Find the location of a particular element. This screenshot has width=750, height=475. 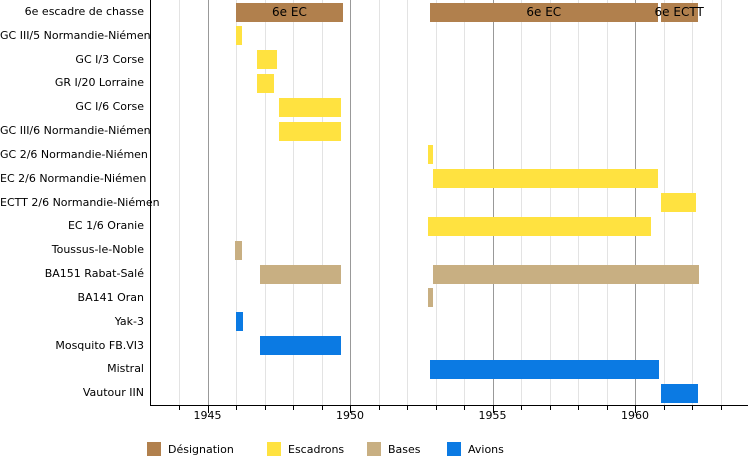

bar-label: 6e ECTT is located at coordinates (679, 12).